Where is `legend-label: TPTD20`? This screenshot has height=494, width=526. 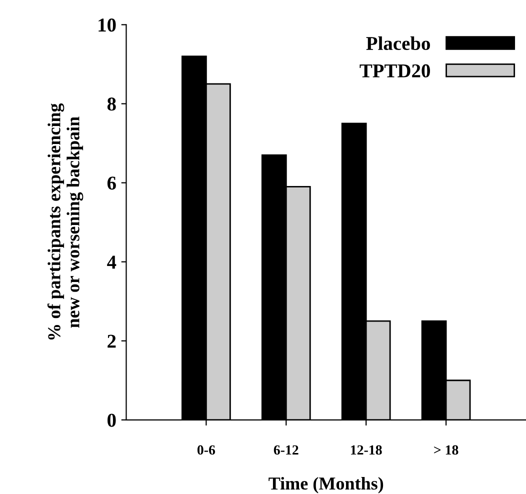
legend-label: TPTD20 is located at coordinates (395, 71).